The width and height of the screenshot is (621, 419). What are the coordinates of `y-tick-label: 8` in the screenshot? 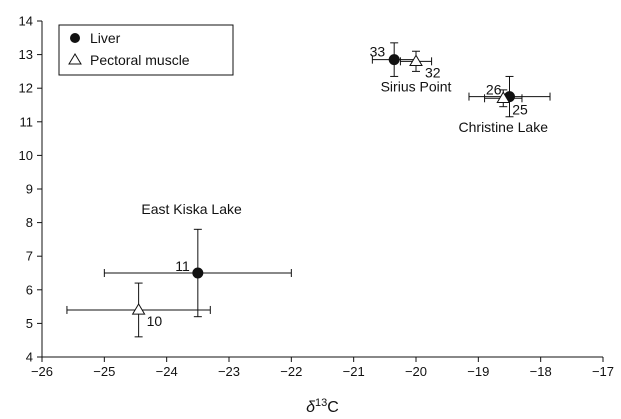 It's located at (29, 222).